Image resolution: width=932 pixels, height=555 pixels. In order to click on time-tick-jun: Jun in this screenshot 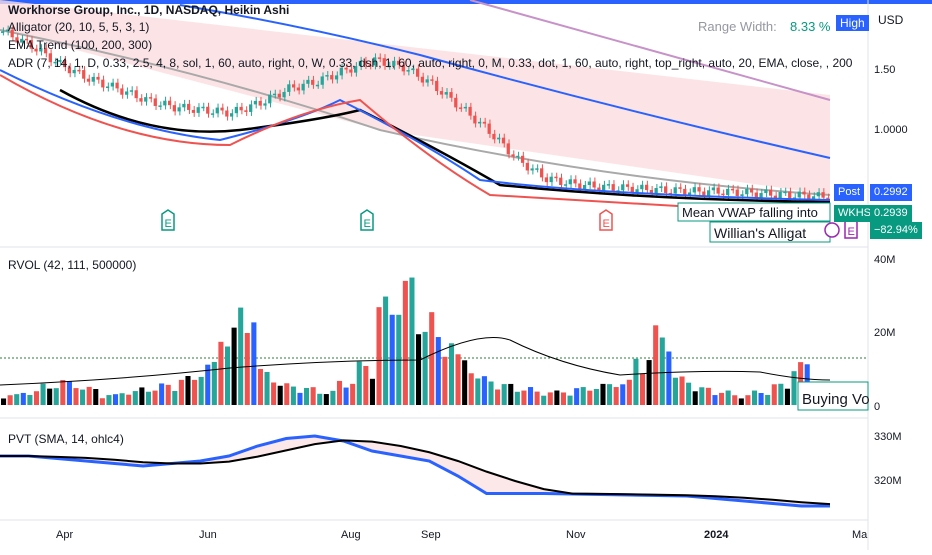, I will do `click(208, 535)`.